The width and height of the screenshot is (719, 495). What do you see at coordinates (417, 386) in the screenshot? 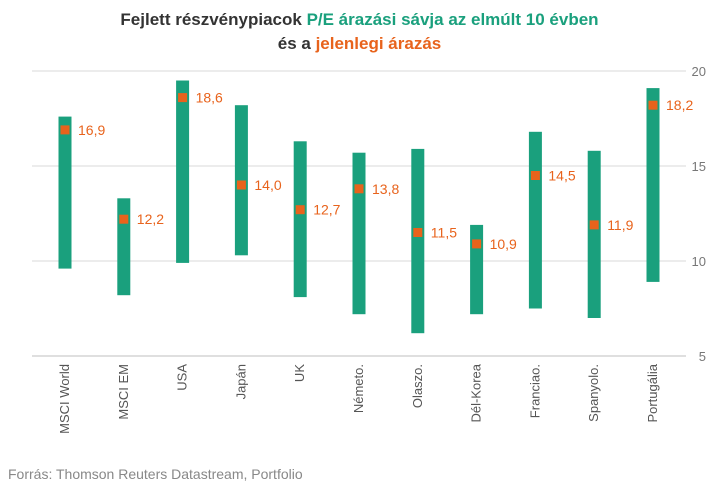
I see `x-tick-label: Olaszo.` at bounding box center [417, 386].